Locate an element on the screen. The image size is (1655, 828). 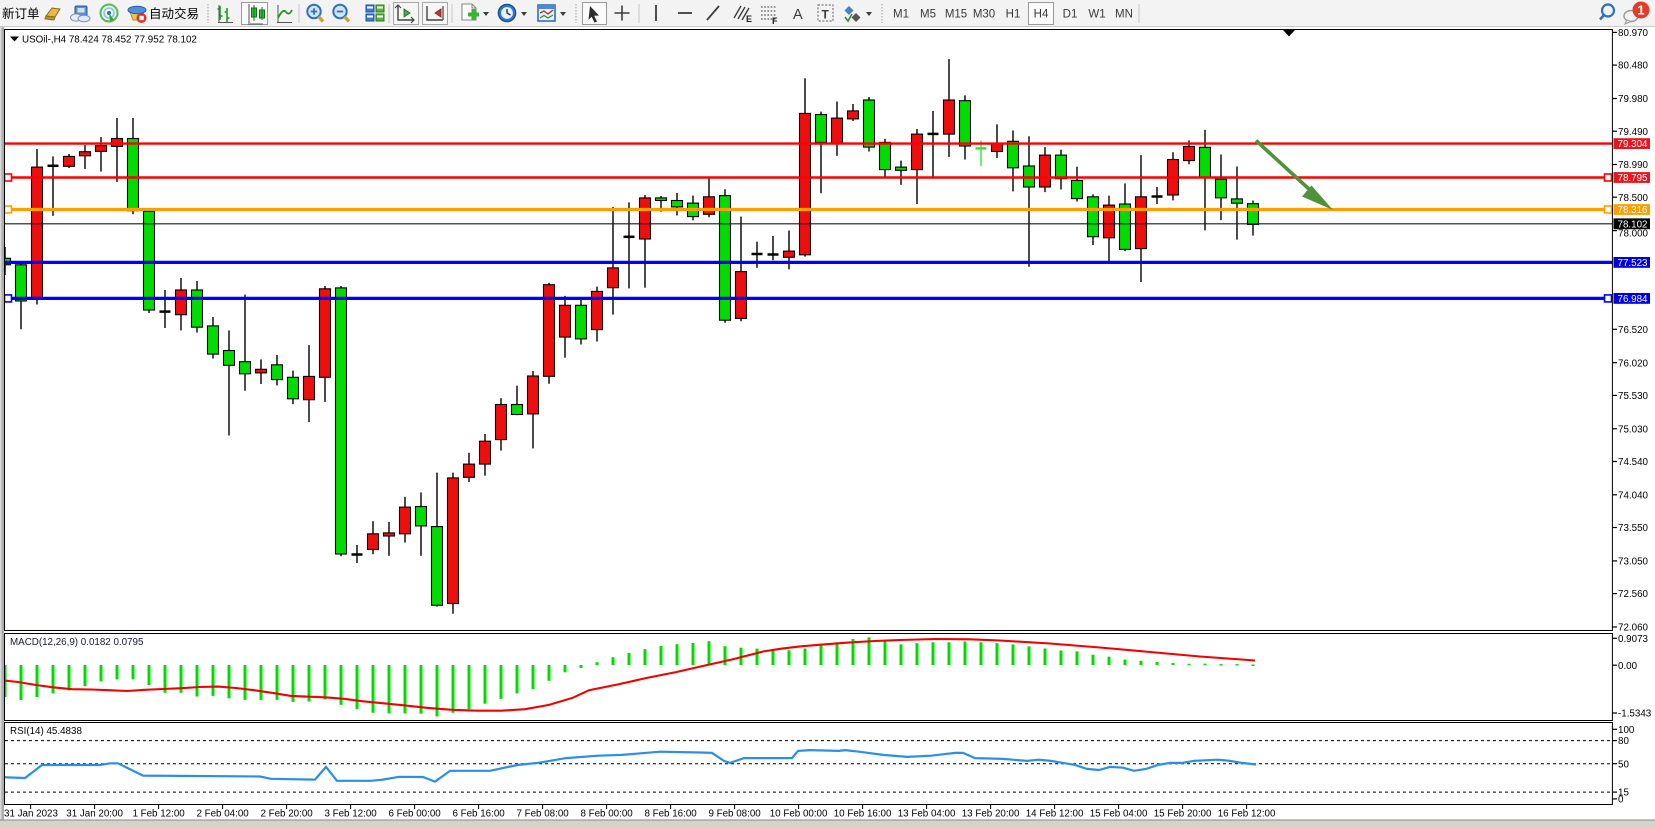
svg-text: 72.060 is located at coordinates (1633, 628).